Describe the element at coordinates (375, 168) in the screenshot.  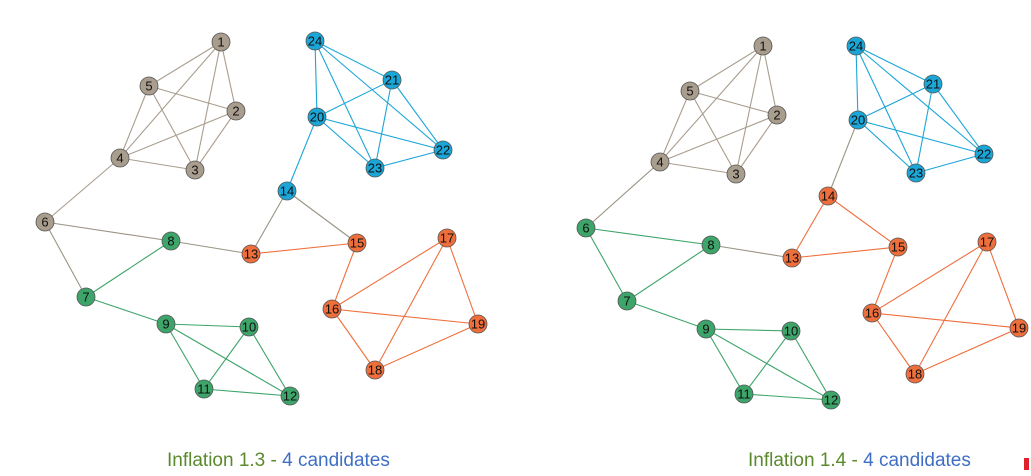
I see `node-label: 23` at that location.